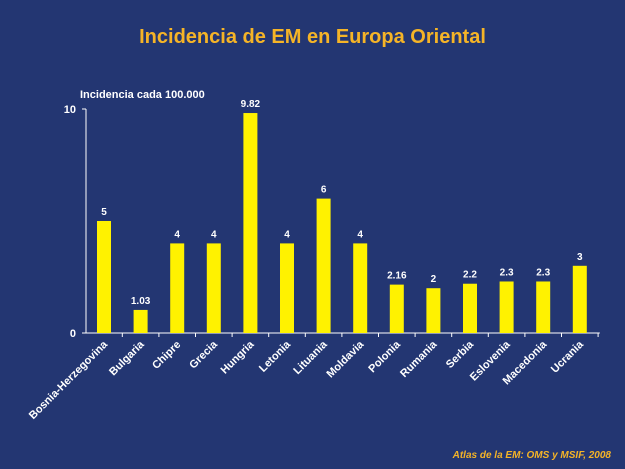  I want to click on x-tick-label-9: Rumania, so click(419, 359).